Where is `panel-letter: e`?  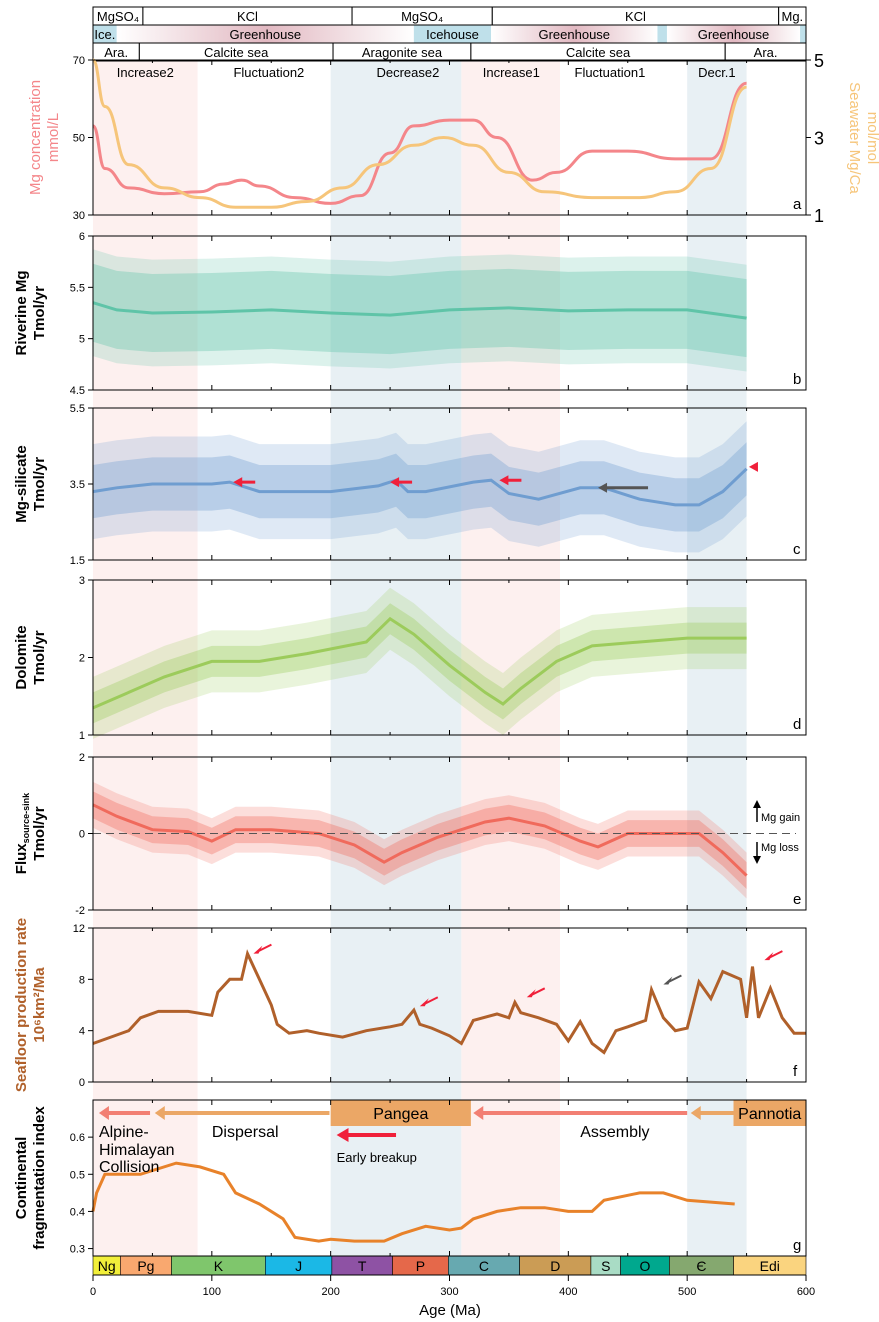 panel-letter: e is located at coordinates (797, 899).